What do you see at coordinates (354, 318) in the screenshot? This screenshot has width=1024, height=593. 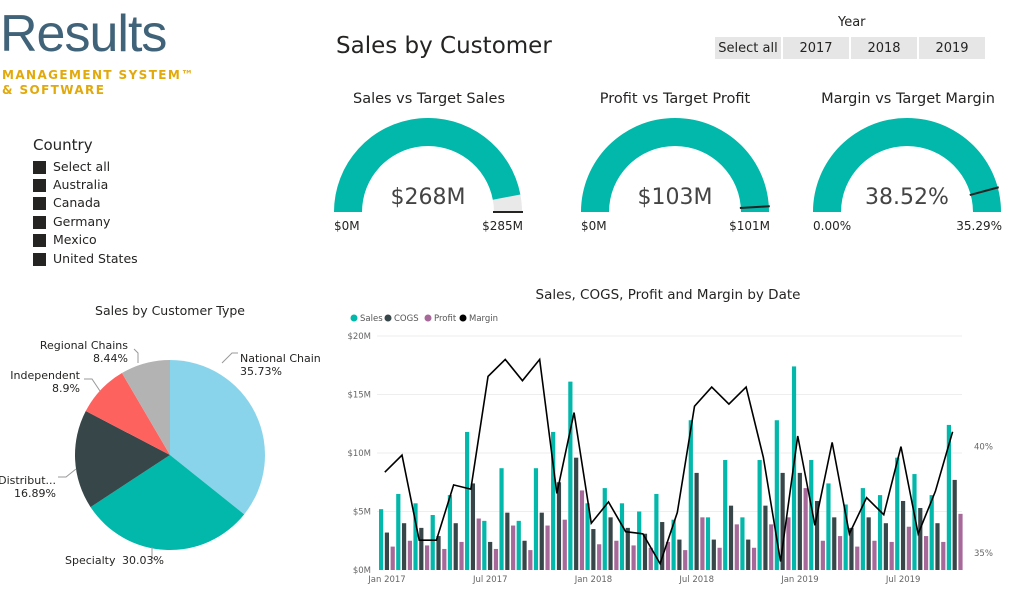 I see `legend-marker-sales` at bounding box center [354, 318].